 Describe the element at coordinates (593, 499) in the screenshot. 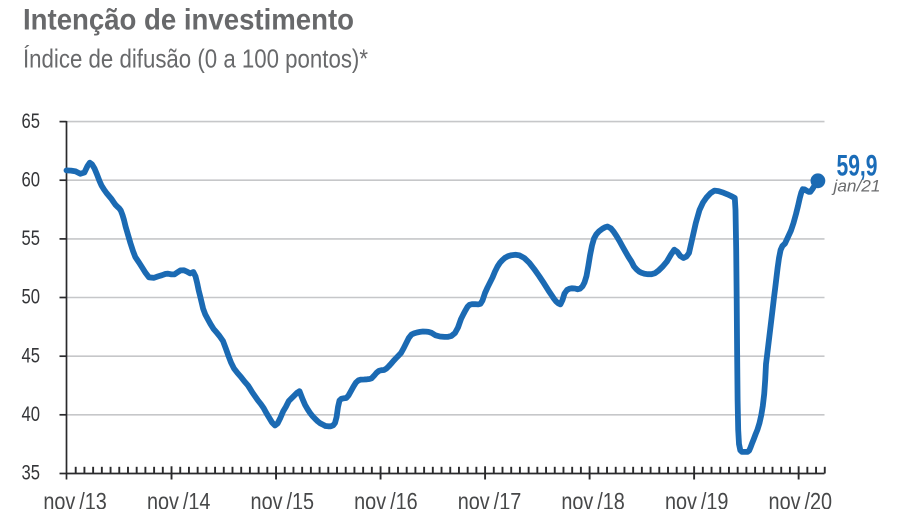

I see `svg-text: nov /18` at that location.